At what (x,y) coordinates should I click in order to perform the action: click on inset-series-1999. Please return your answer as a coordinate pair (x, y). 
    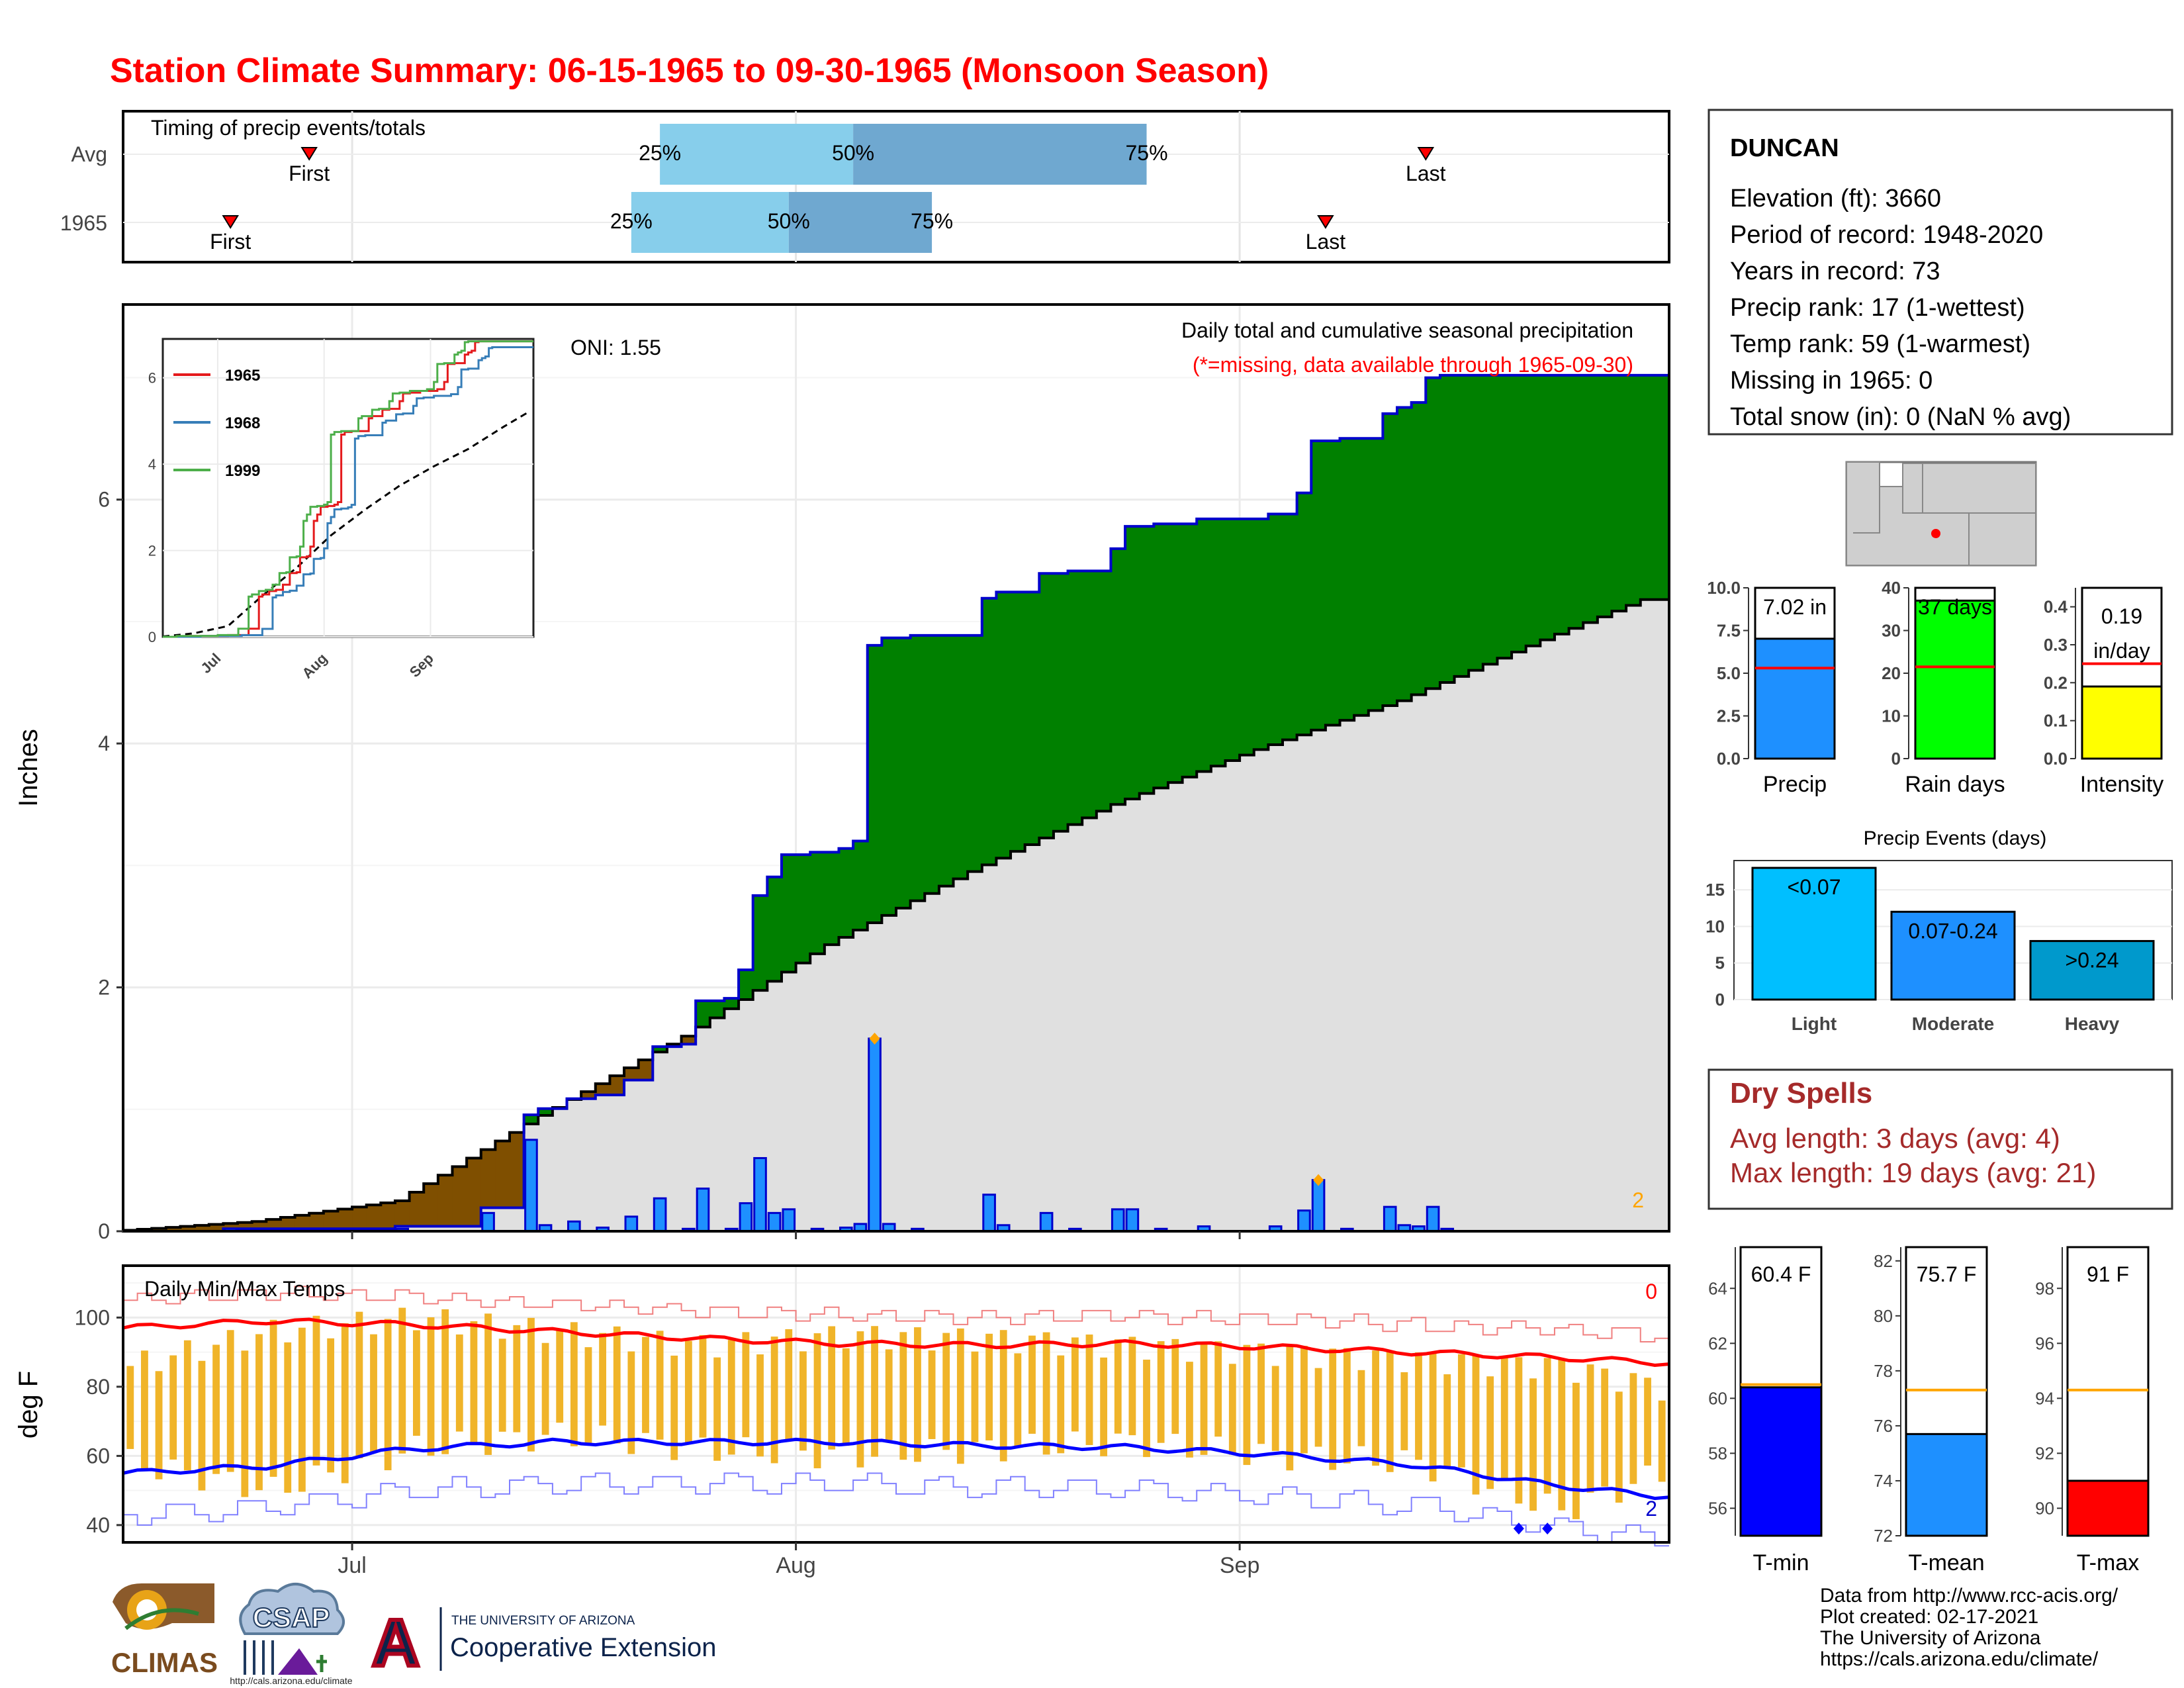
    Looking at the image, I should click on (348, 489).